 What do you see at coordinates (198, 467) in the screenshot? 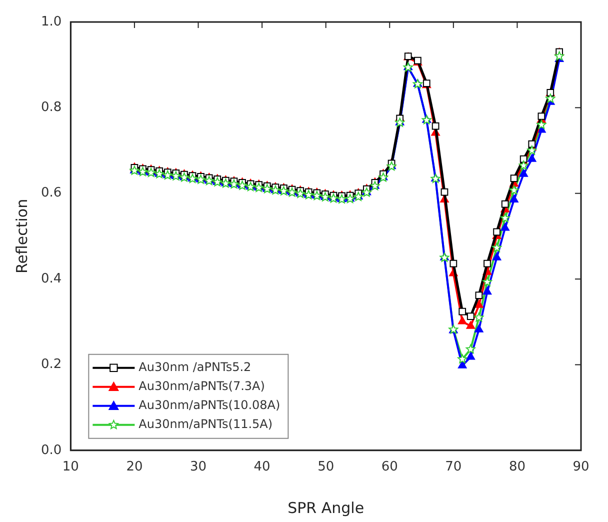
I see `x-tick-label: 30` at bounding box center [198, 467].